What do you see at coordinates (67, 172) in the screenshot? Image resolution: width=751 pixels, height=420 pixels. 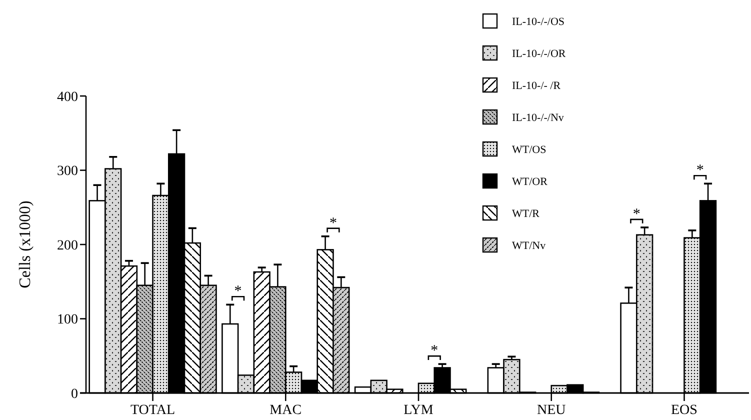 I see `y-tick-label: 300` at bounding box center [67, 172].